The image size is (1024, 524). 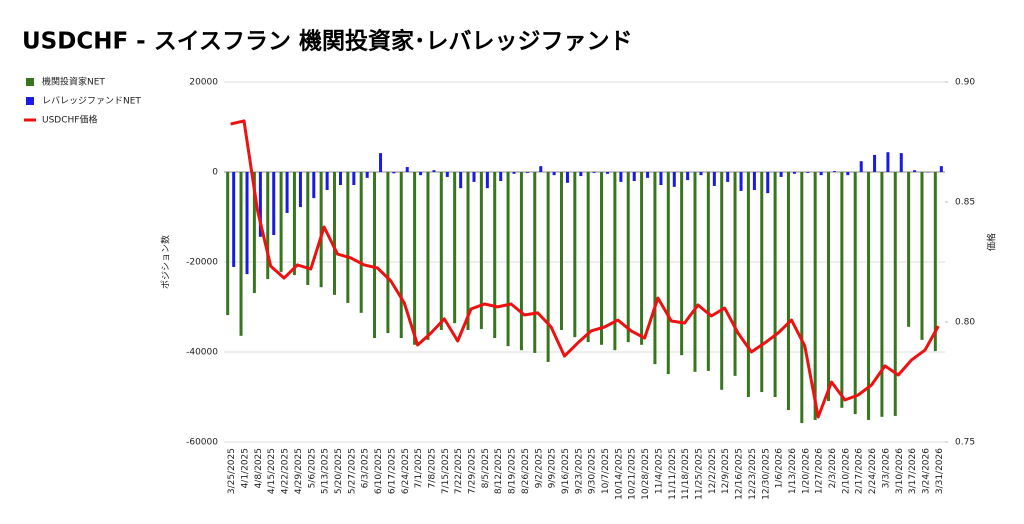 I want to click on x-tick-label: 3/10/2026, so click(x=900, y=471).